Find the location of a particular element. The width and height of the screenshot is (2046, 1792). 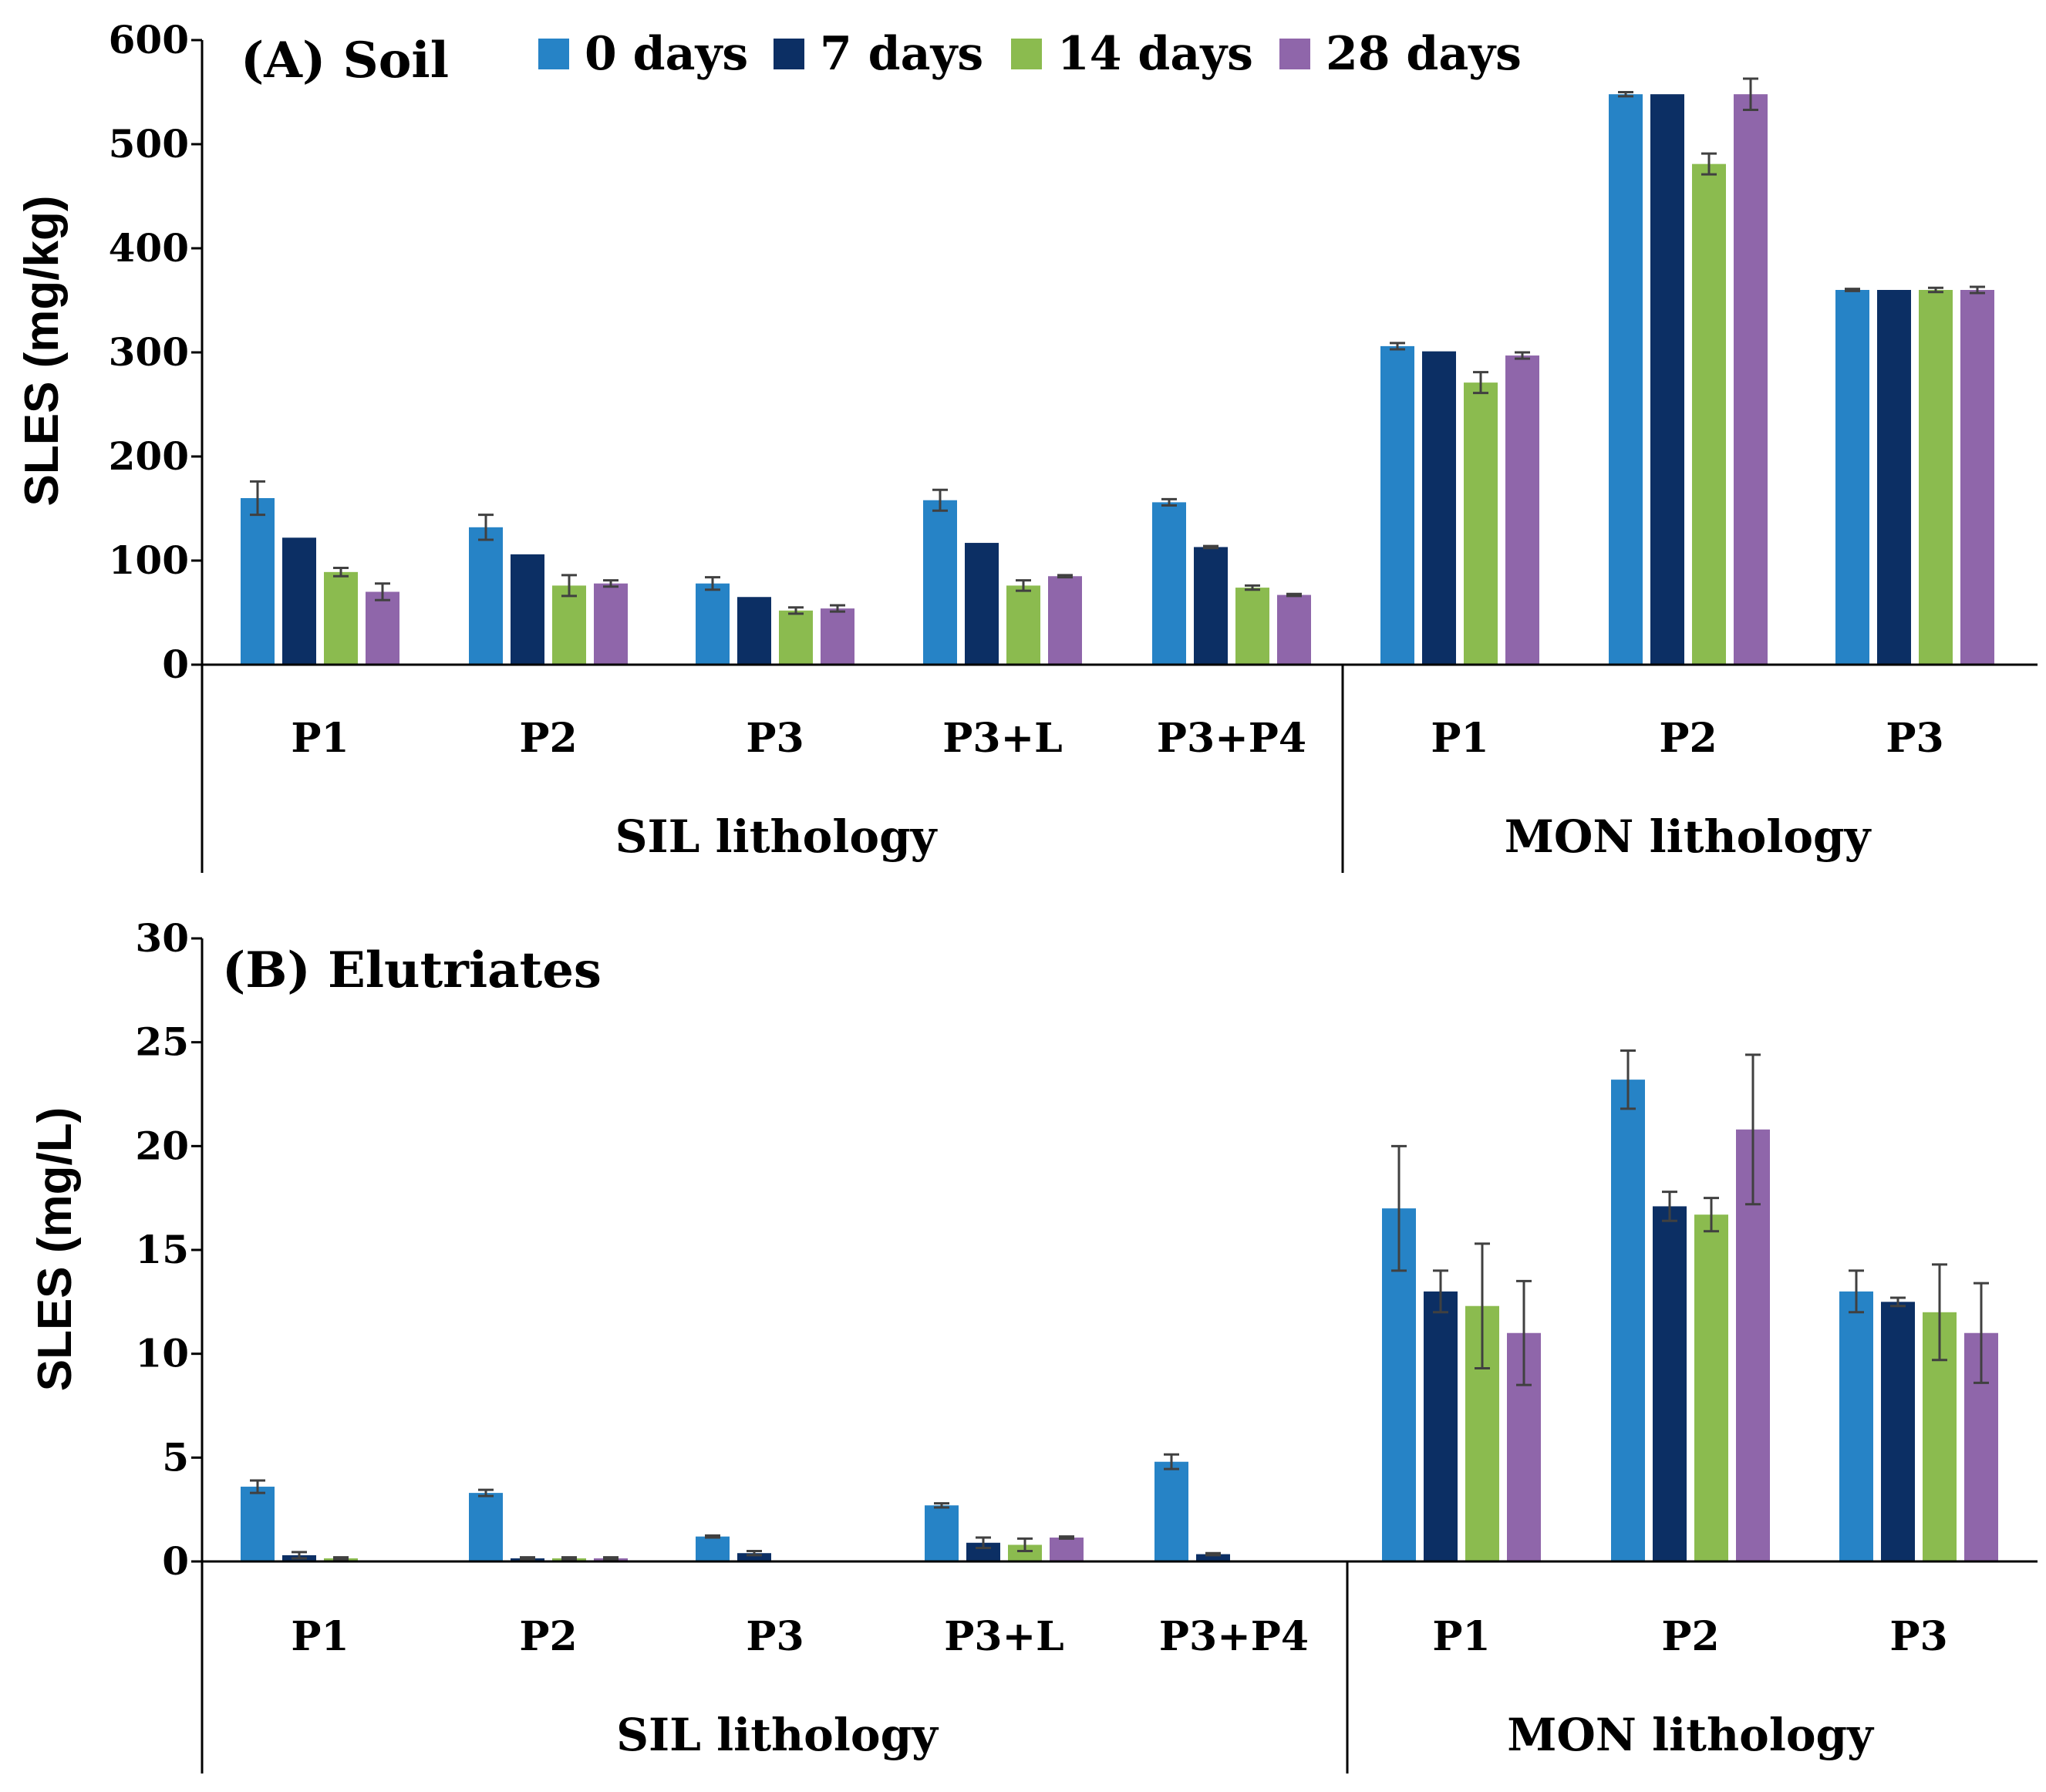

panel-a-category-label-p3-p4-4: P3+P4 is located at coordinates (1231, 738).